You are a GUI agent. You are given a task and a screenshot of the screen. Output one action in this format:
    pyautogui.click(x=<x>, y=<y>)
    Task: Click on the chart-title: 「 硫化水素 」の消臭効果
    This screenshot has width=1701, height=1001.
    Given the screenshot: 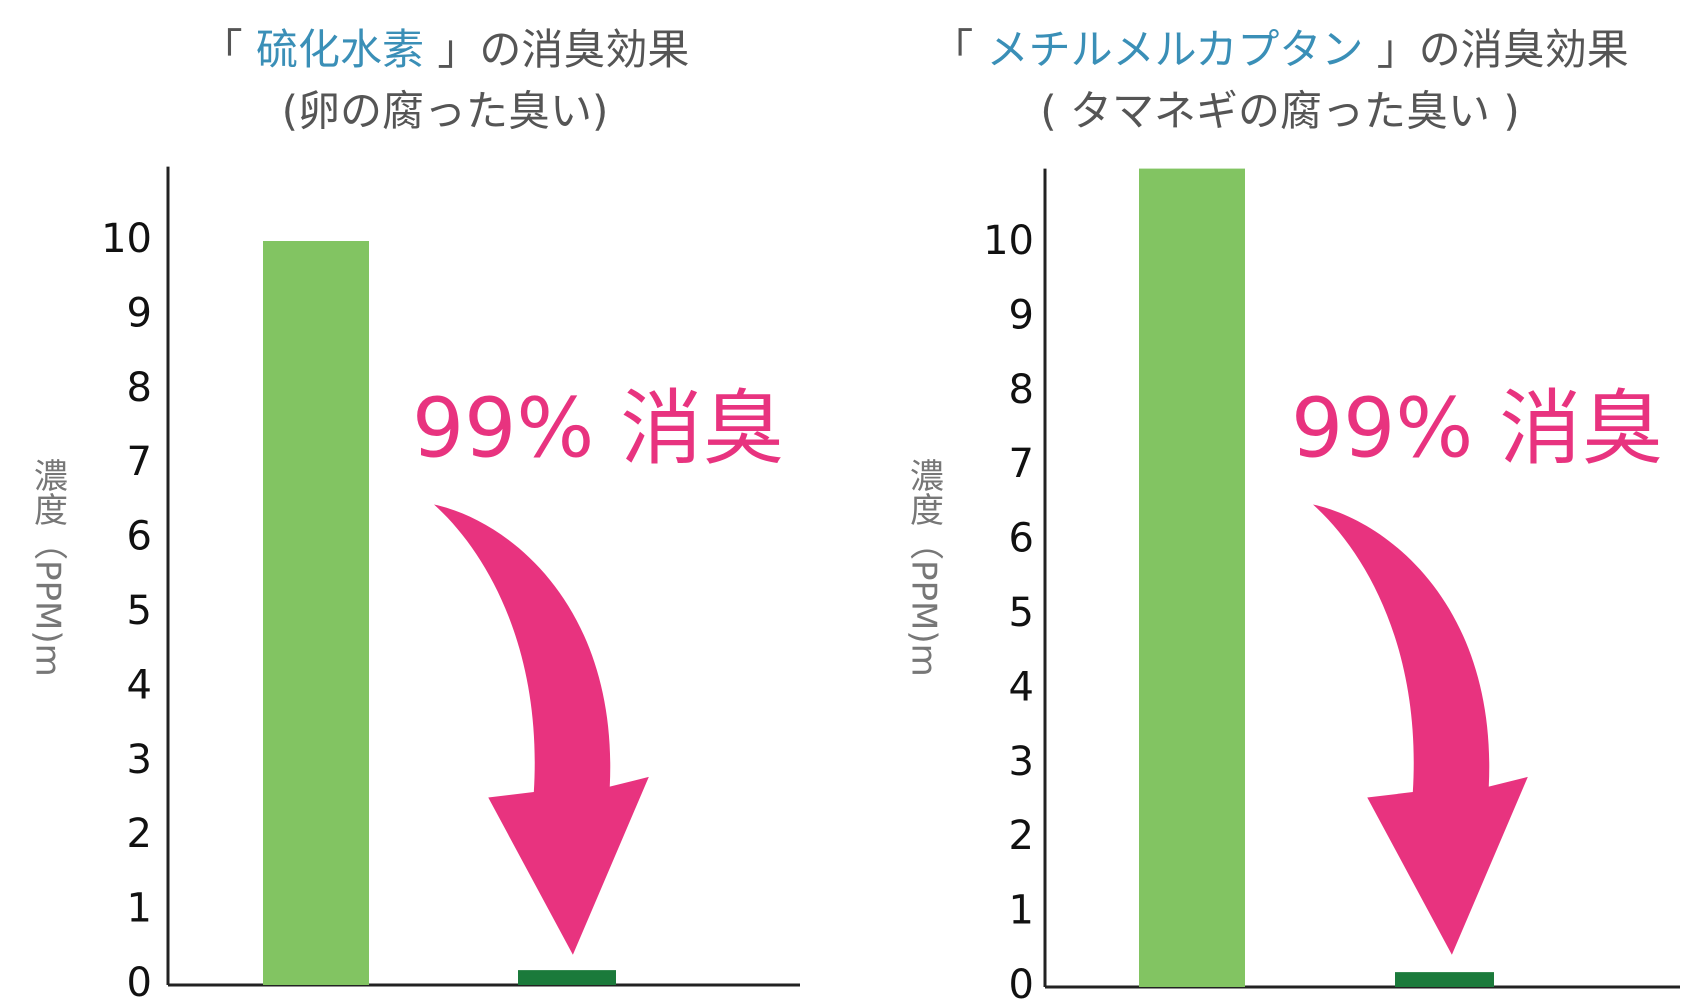 What is the action you would take?
    pyautogui.click(x=445, y=49)
    